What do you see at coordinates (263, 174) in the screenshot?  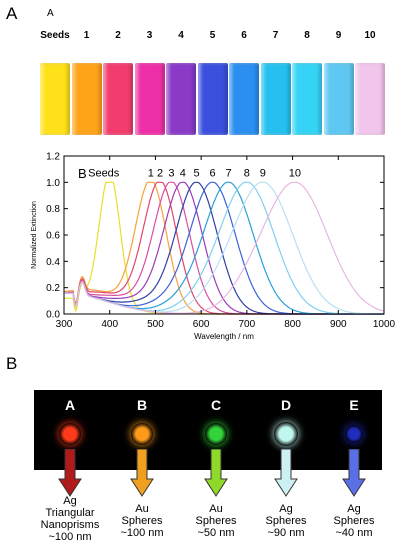 I see `series-label: 9` at bounding box center [263, 174].